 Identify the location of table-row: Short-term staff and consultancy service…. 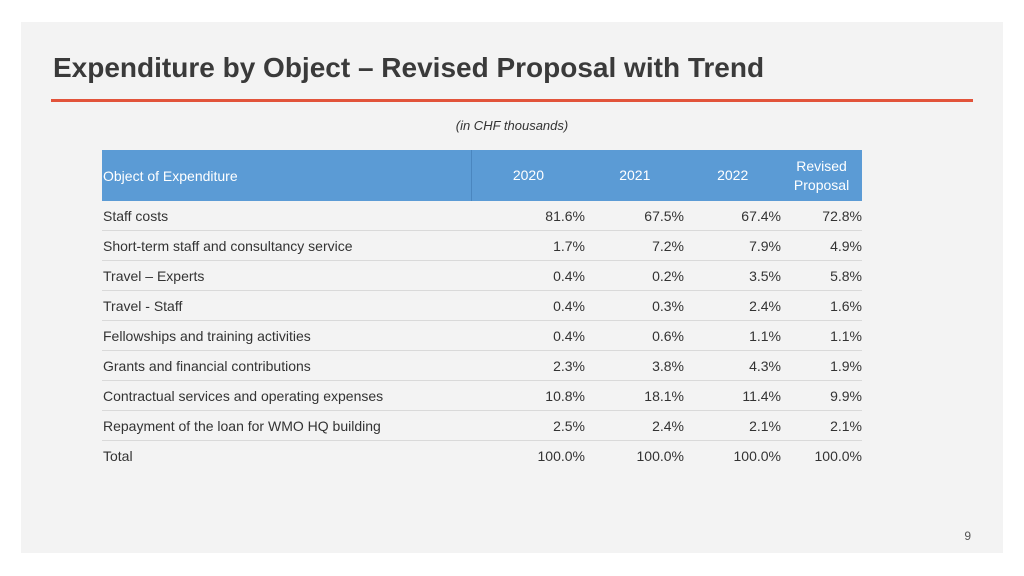
(482, 246).